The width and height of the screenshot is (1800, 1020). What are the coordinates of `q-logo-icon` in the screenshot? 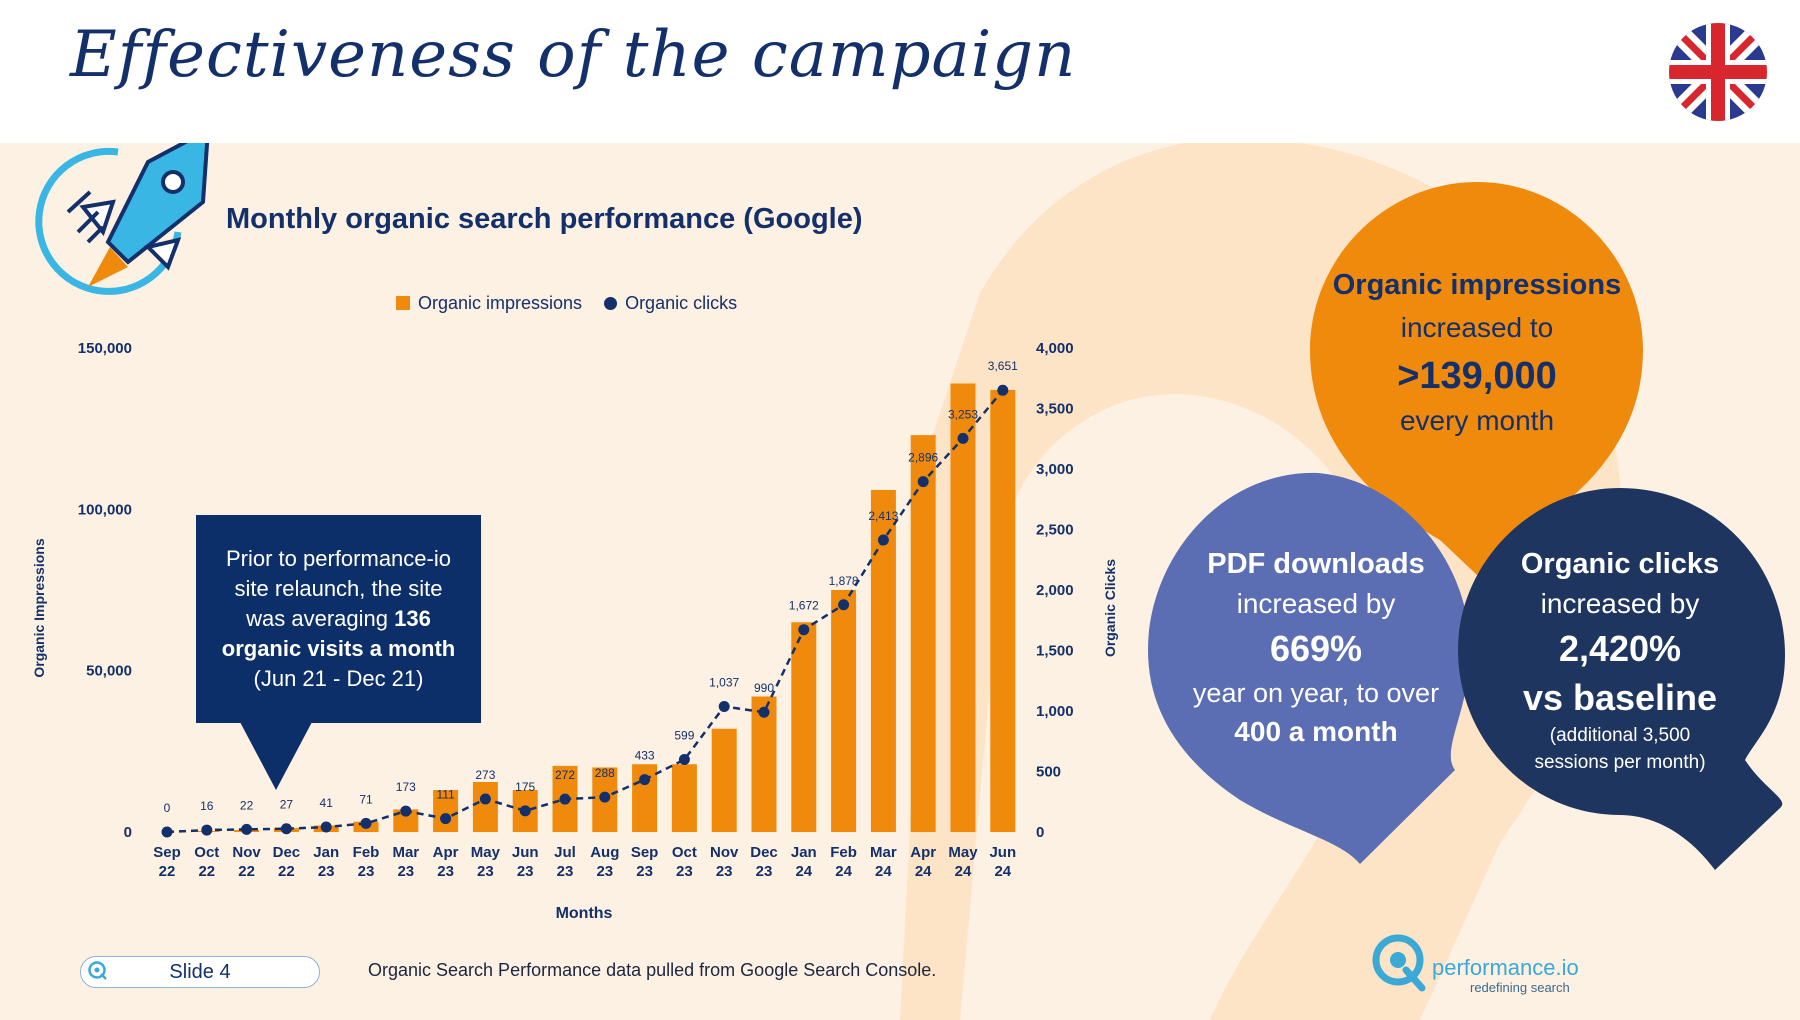 It's located at (97, 970).